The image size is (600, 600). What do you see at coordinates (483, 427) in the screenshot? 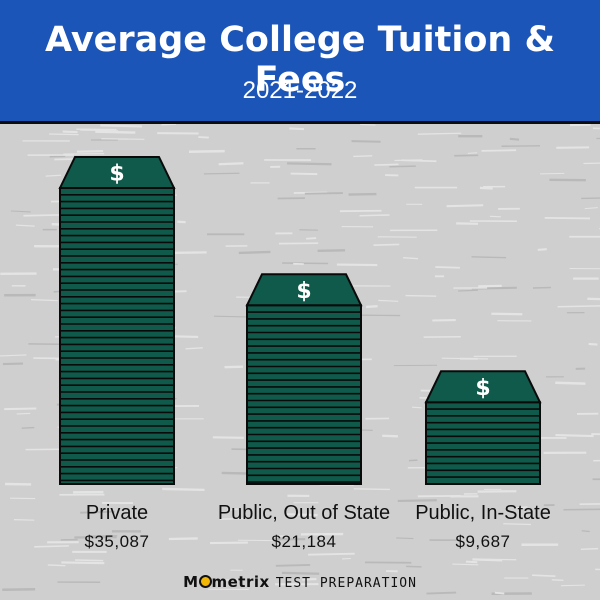
I see `money-stack-3: $` at bounding box center [483, 427].